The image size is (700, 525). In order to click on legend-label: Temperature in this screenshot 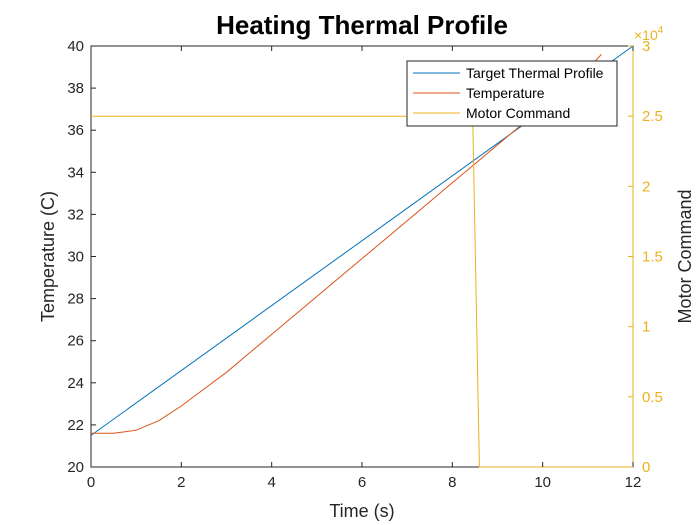, I will do `click(505, 93)`.